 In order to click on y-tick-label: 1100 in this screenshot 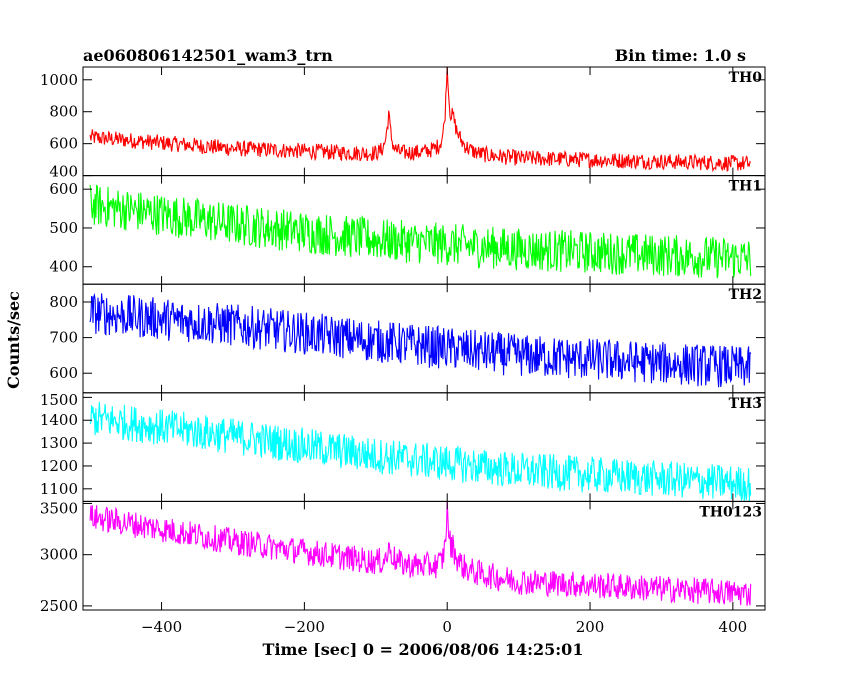, I will do `click(59, 489)`.